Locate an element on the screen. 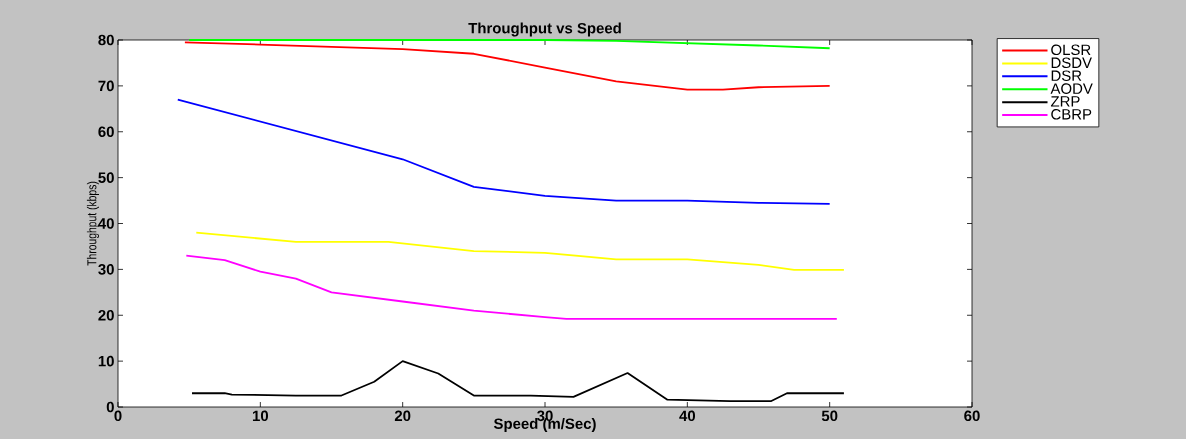  legend-label: ZRP is located at coordinates (1065, 101).